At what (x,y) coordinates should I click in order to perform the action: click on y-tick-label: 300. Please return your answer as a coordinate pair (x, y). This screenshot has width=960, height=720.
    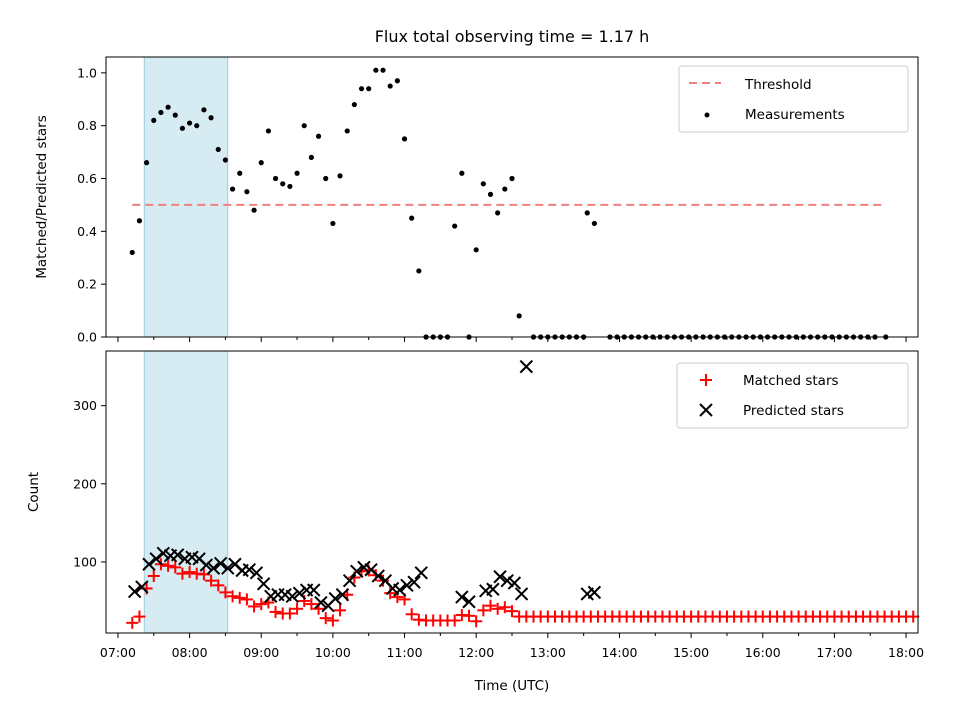
    Looking at the image, I should click on (85, 405).